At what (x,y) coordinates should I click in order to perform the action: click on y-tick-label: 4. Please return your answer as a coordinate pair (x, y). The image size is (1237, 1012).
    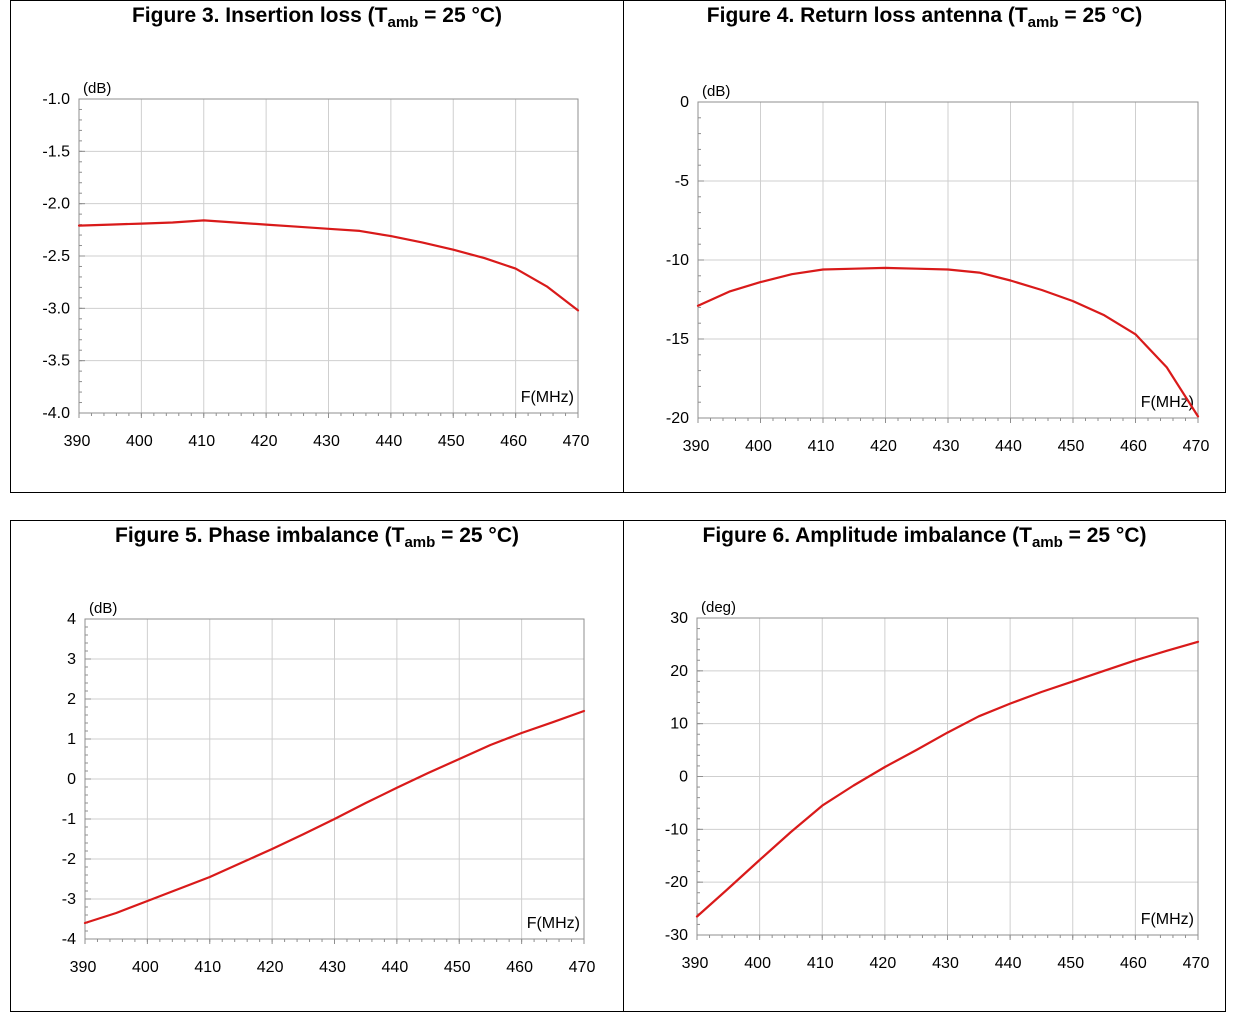
    Looking at the image, I should click on (71, 619).